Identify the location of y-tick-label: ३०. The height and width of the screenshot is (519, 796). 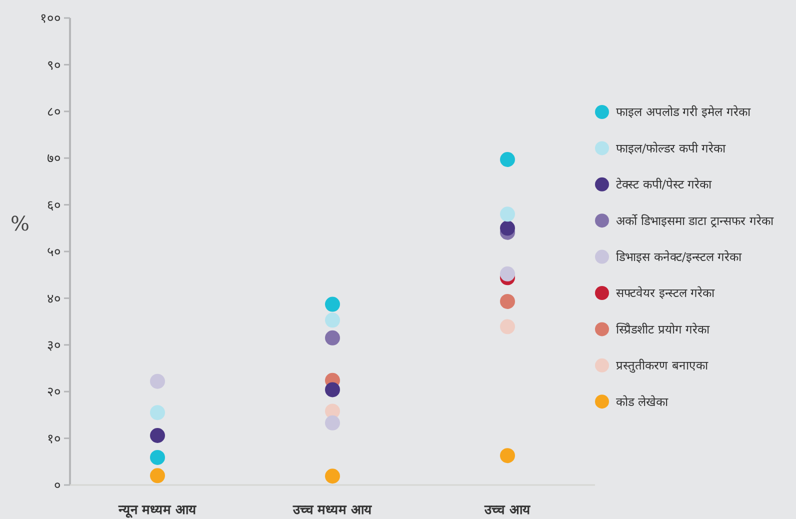
(54, 346).